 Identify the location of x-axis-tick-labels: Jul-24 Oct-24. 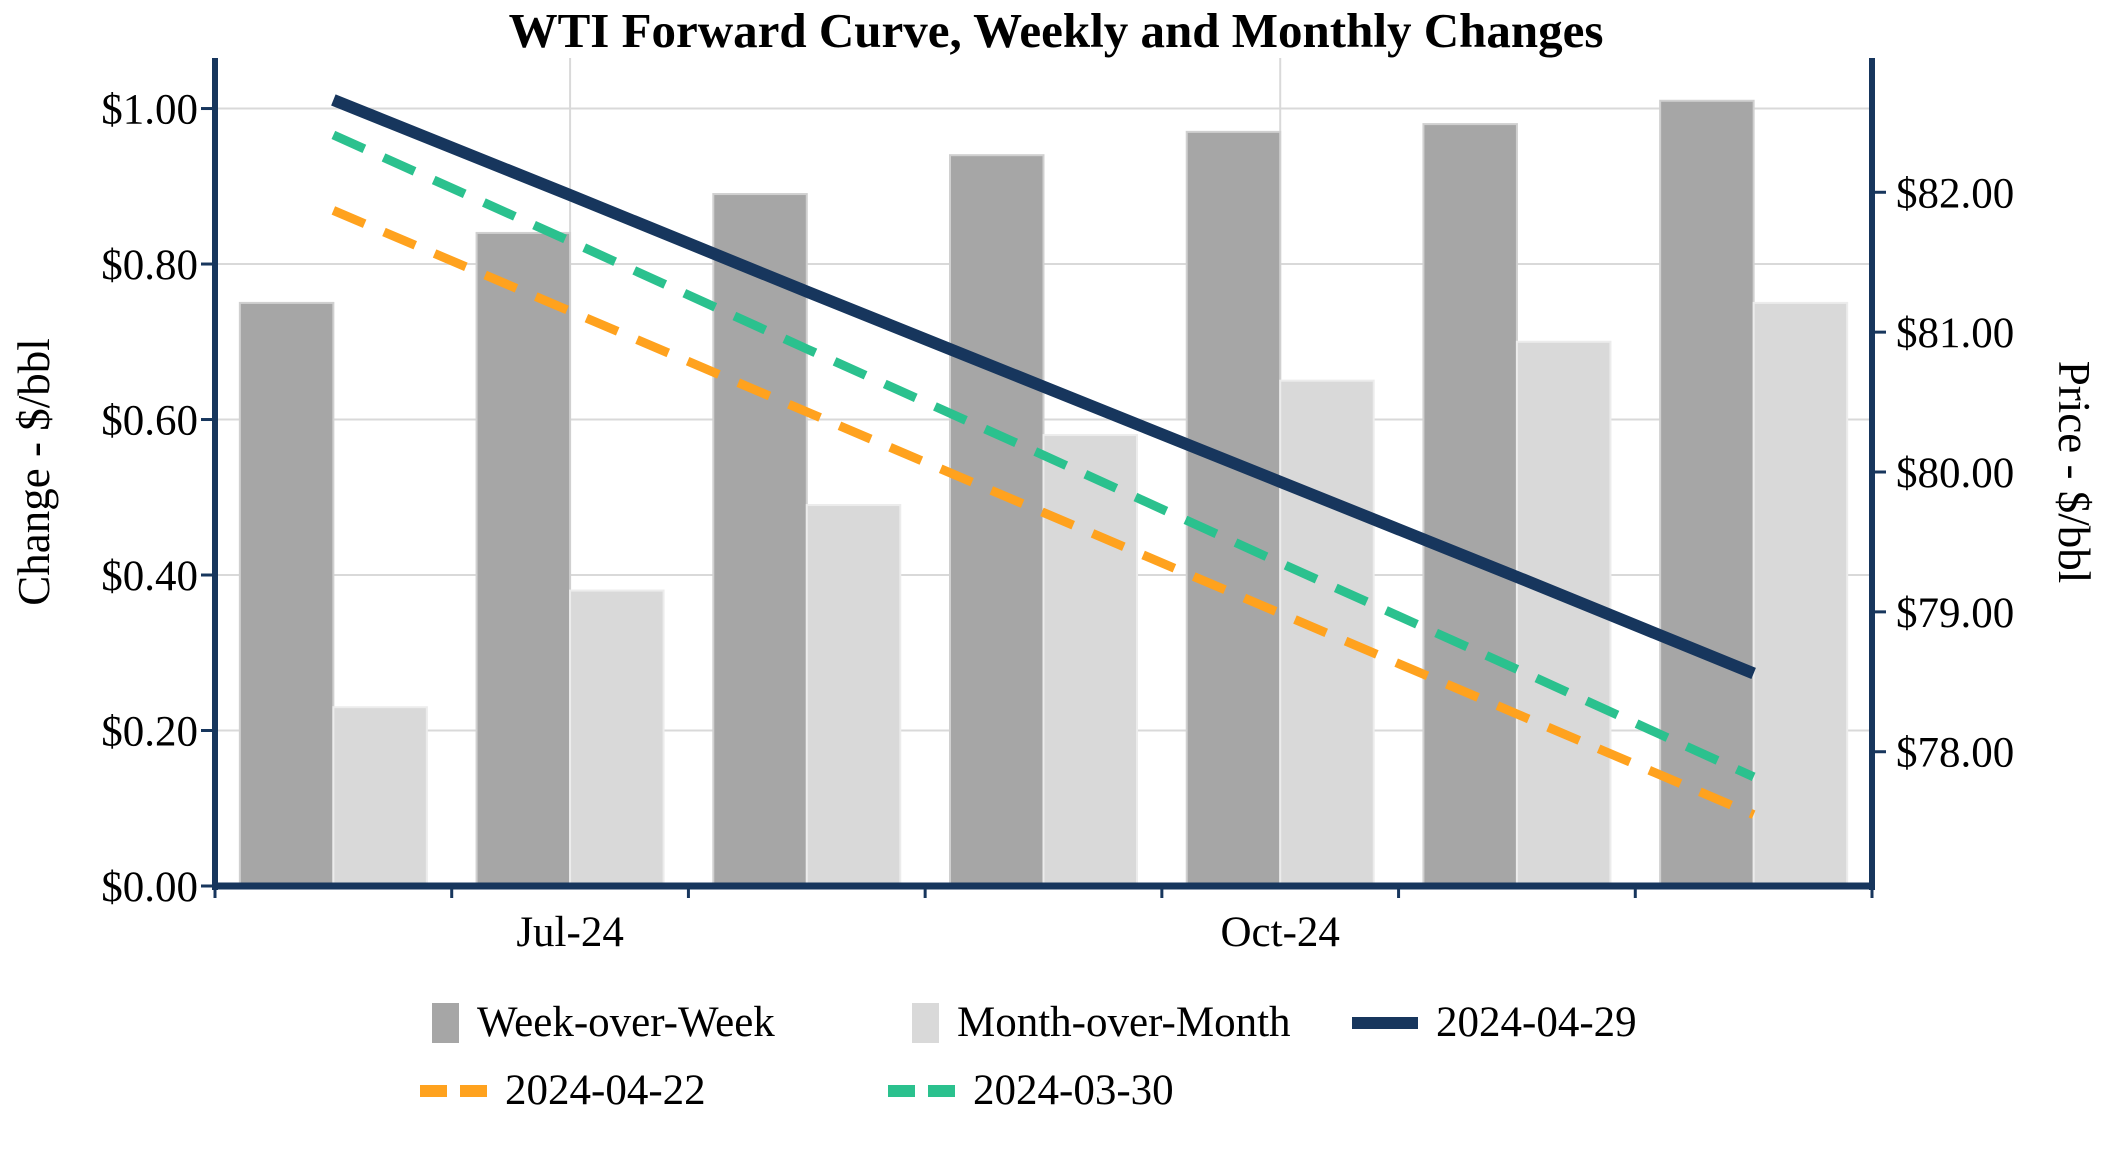
(928, 932).